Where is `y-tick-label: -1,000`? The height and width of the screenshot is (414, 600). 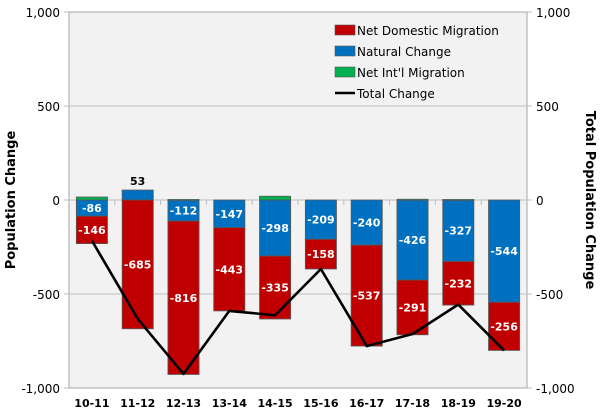
y-tick-label: -1,000 is located at coordinates (40, 389).